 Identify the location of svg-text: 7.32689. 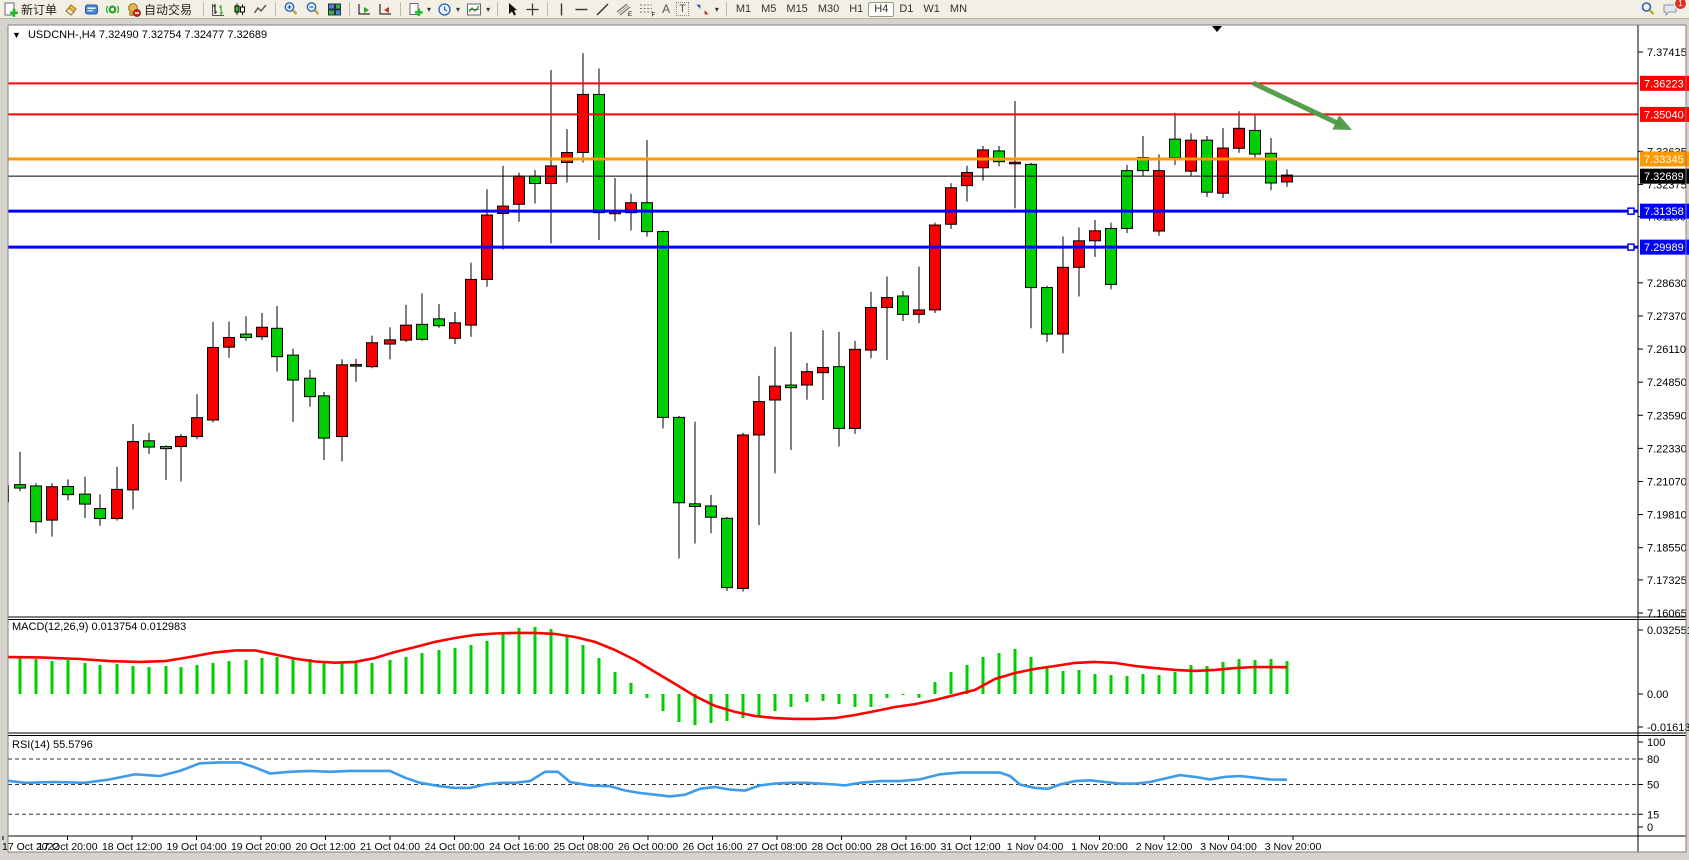
(1664, 177).